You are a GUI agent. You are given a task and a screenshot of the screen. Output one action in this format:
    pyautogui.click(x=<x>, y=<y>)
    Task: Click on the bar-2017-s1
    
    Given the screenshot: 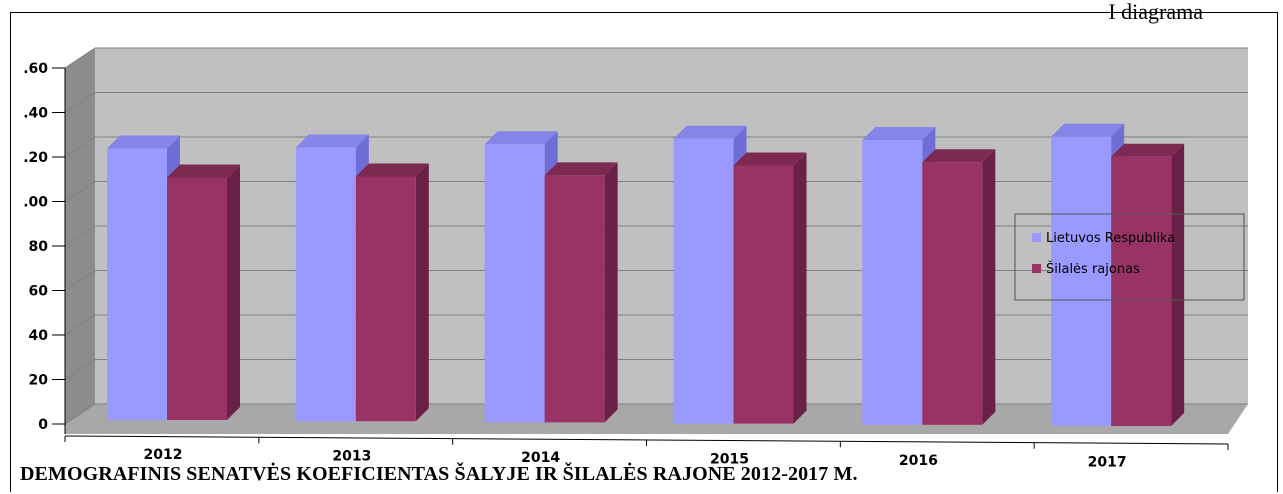 What is the action you would take?
    pyautogui.click(x=1081, y=281)
    